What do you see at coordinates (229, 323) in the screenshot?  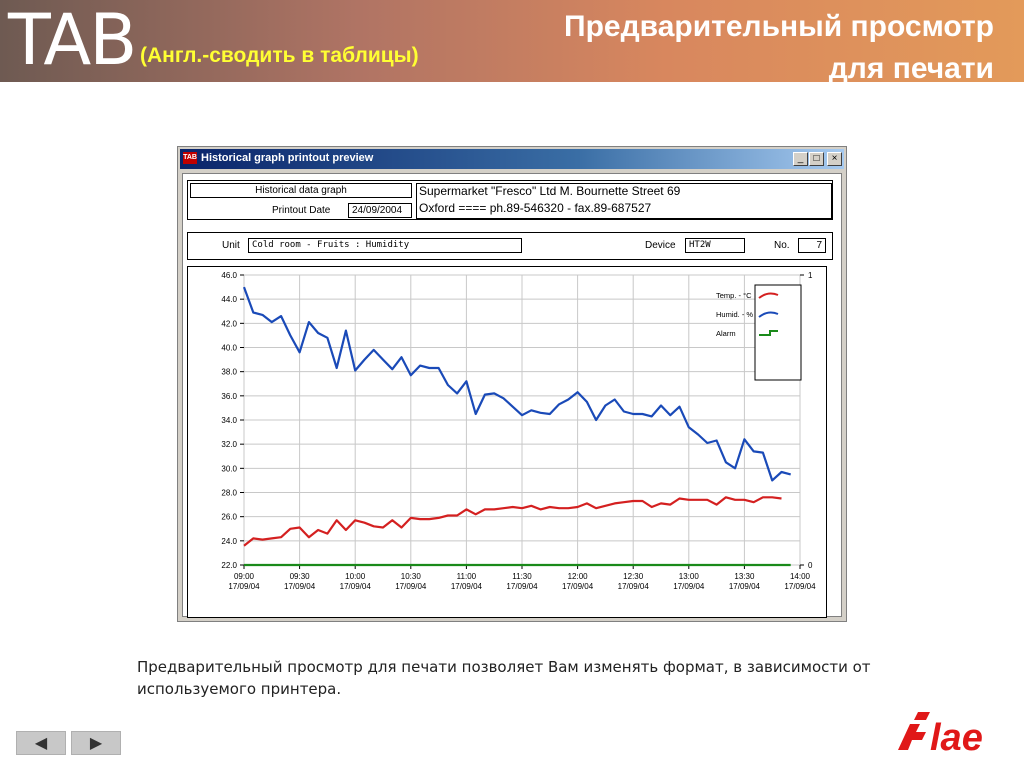 I see `y-tick-label: 42.0` at bounding box center [229, 323].